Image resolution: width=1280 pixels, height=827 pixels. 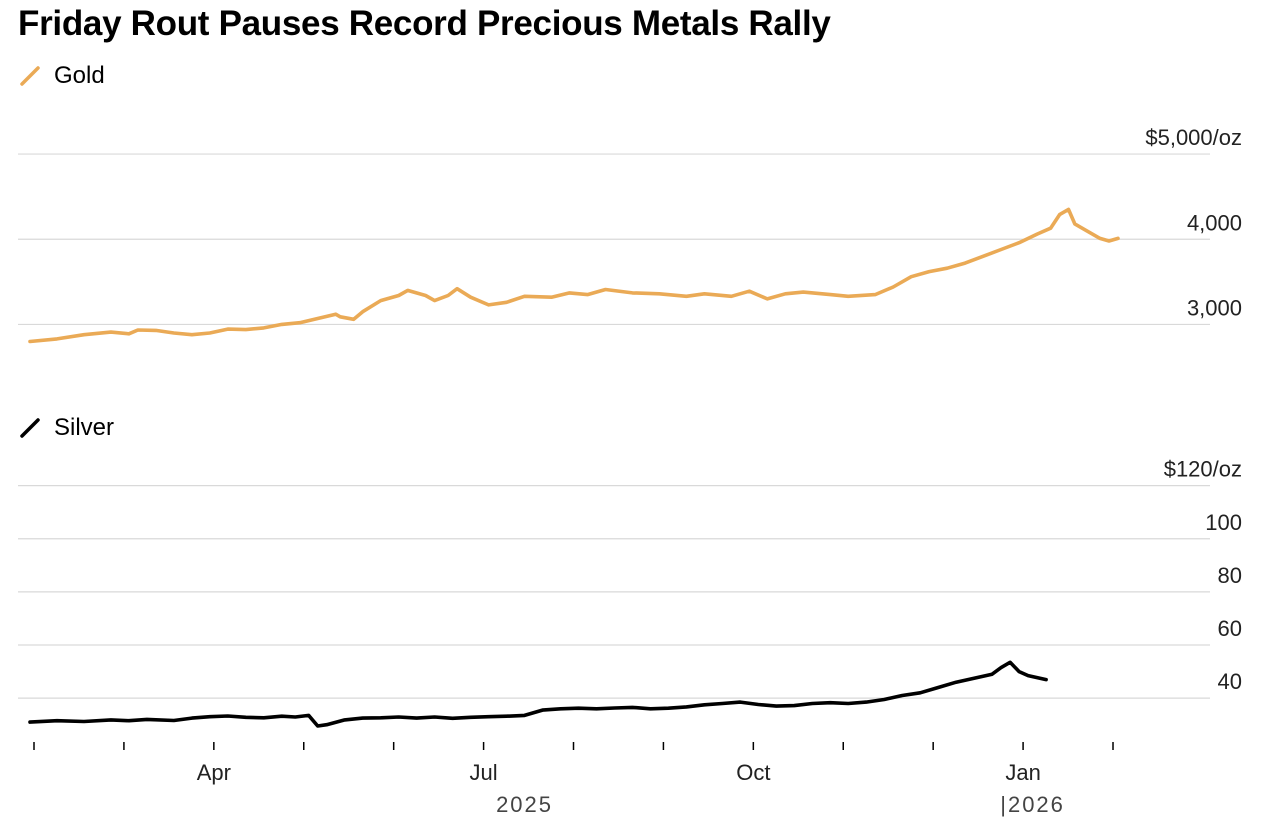 I want to click on silver-legend: Silver, so click(x=67, y=428).